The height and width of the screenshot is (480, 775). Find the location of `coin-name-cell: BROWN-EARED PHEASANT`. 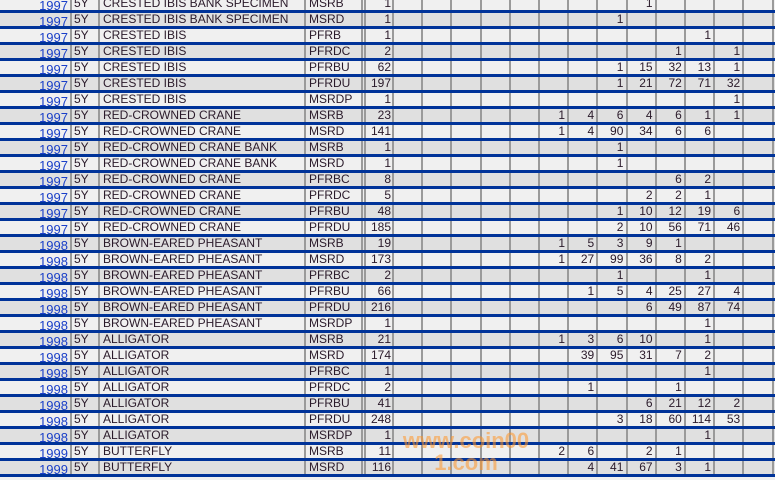

coin-name-cell: BROWN-EARED PHEASANT is located at coordinates (183, 291).